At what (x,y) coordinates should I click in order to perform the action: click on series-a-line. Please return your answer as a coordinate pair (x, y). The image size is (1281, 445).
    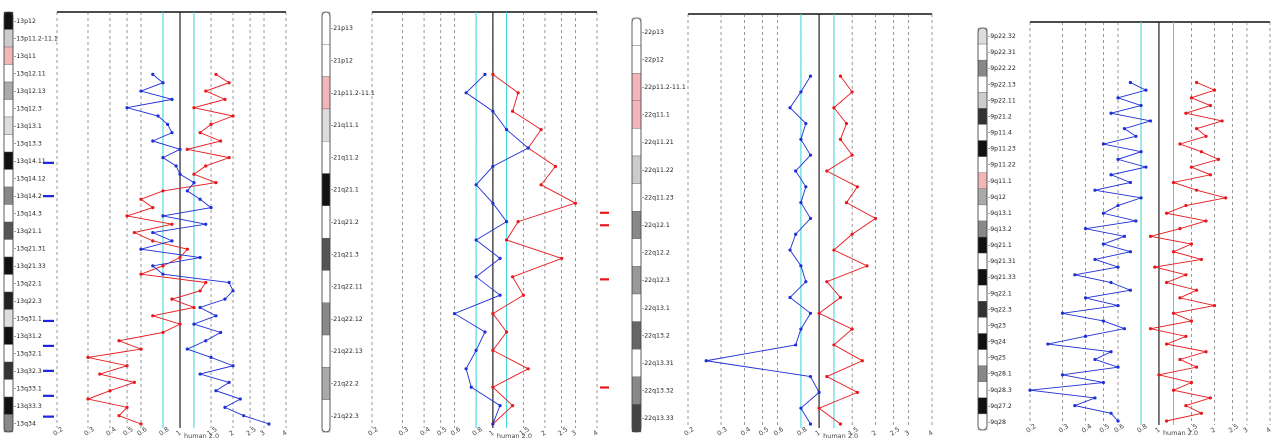
    Looking at the image, I should click on (160, 249).